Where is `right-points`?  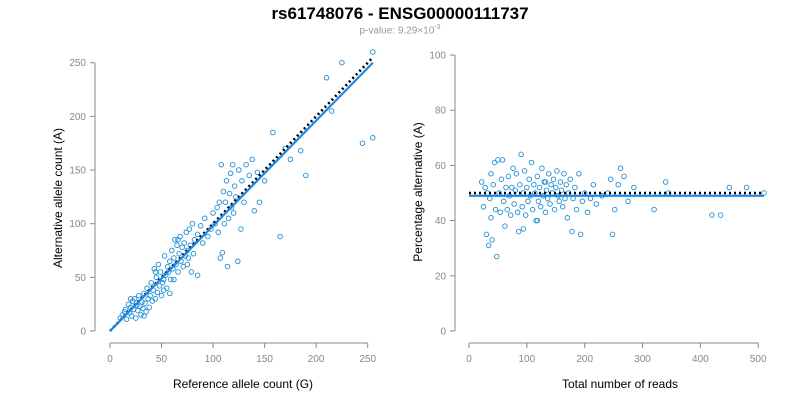 right-points is located at coordinates (622, 205).